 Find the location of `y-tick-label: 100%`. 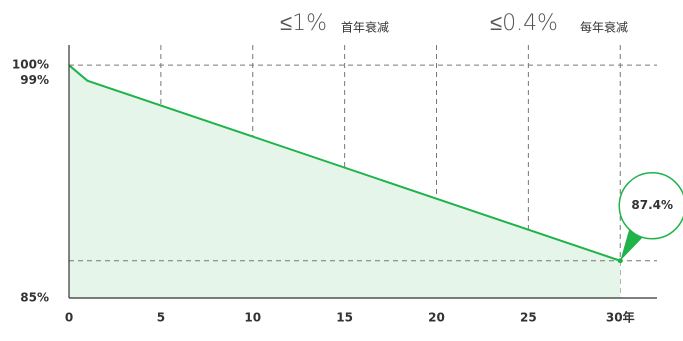

y-tick-label: 100% is located at coordinates (30, 65).